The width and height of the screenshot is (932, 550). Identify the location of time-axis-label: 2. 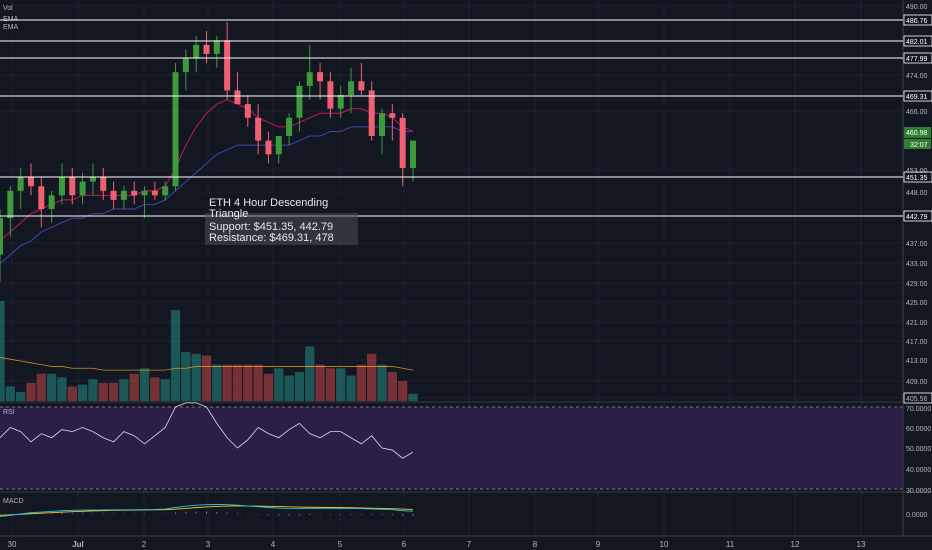
(144, 544).